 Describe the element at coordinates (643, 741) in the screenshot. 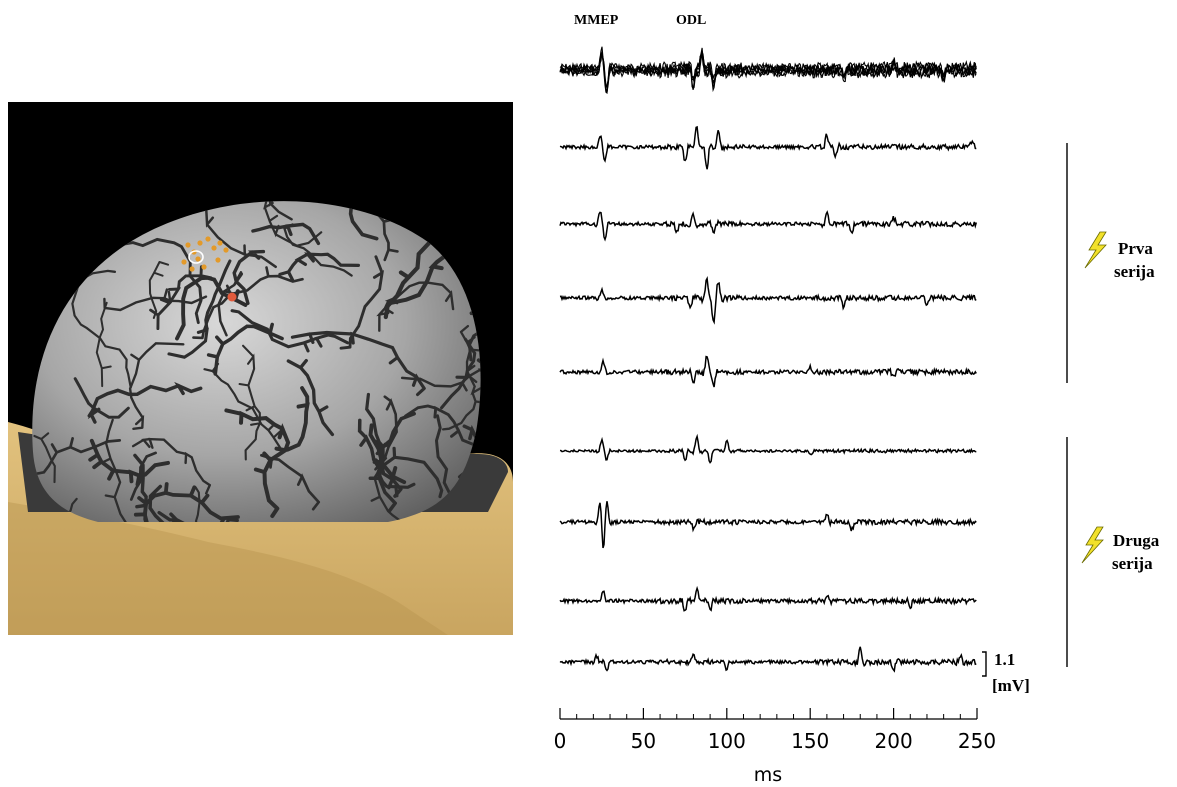

I see `axis-tick-label: 50` at that location.